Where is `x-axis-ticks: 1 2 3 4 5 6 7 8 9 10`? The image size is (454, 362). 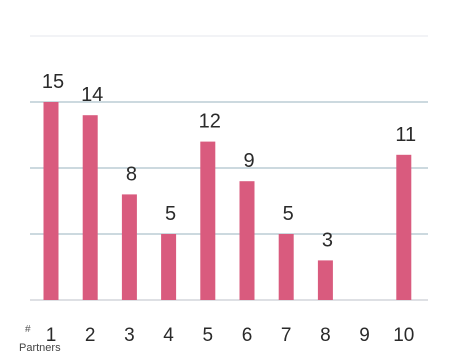 x-axis-ticks: 1 2 3 4 5 6 7 8 9 10 is located at coordinates (230, 335).